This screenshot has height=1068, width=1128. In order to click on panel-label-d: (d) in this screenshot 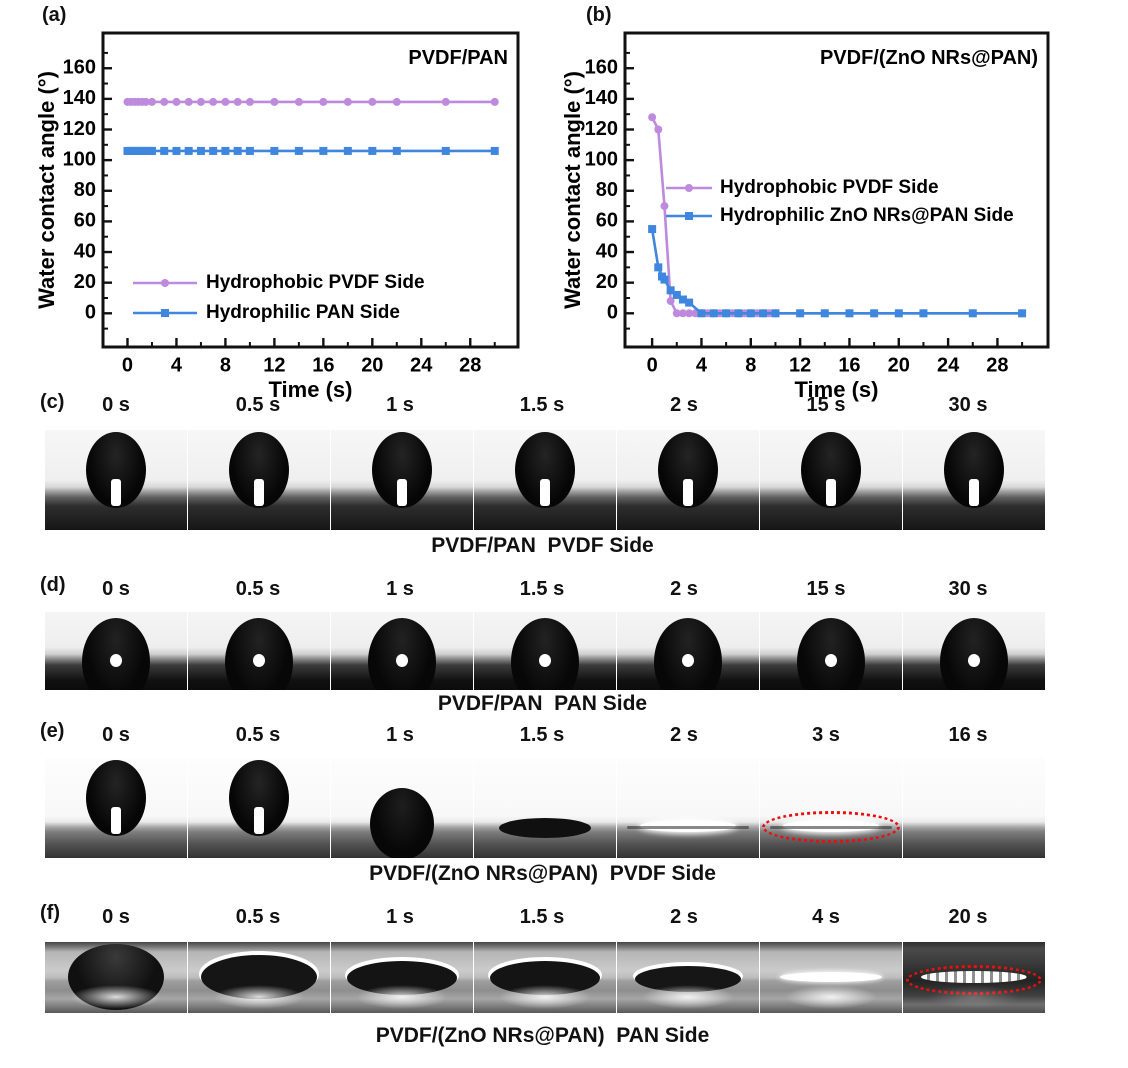, I will do `click(53, 585)`.